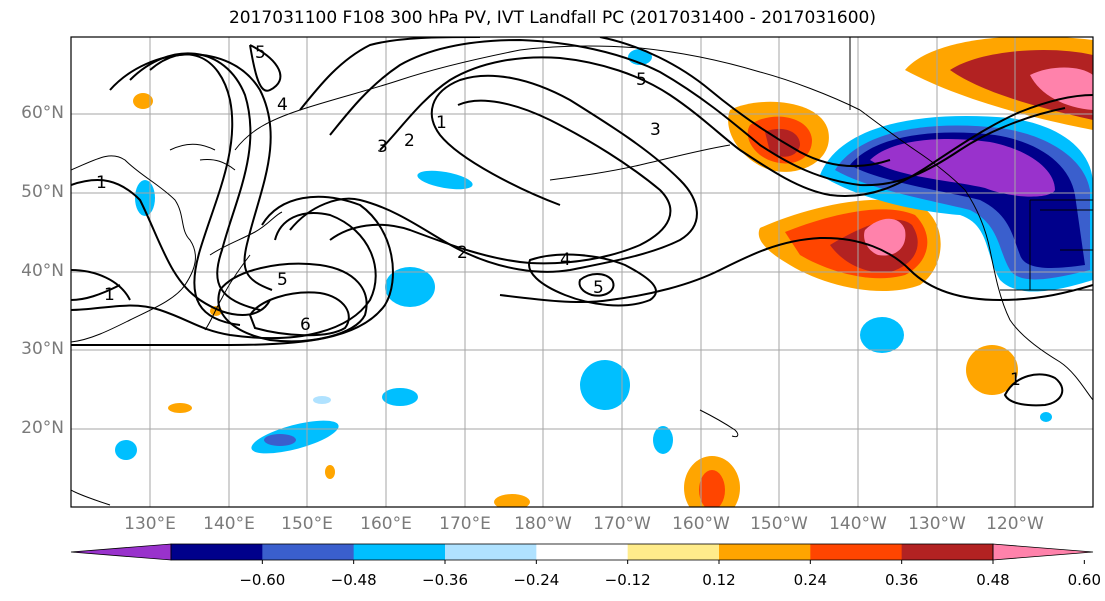  What do you see at coordinates (307, 524) in the screenshot?
I see `lon-label: 150°E` at bounding box center [307, 524].